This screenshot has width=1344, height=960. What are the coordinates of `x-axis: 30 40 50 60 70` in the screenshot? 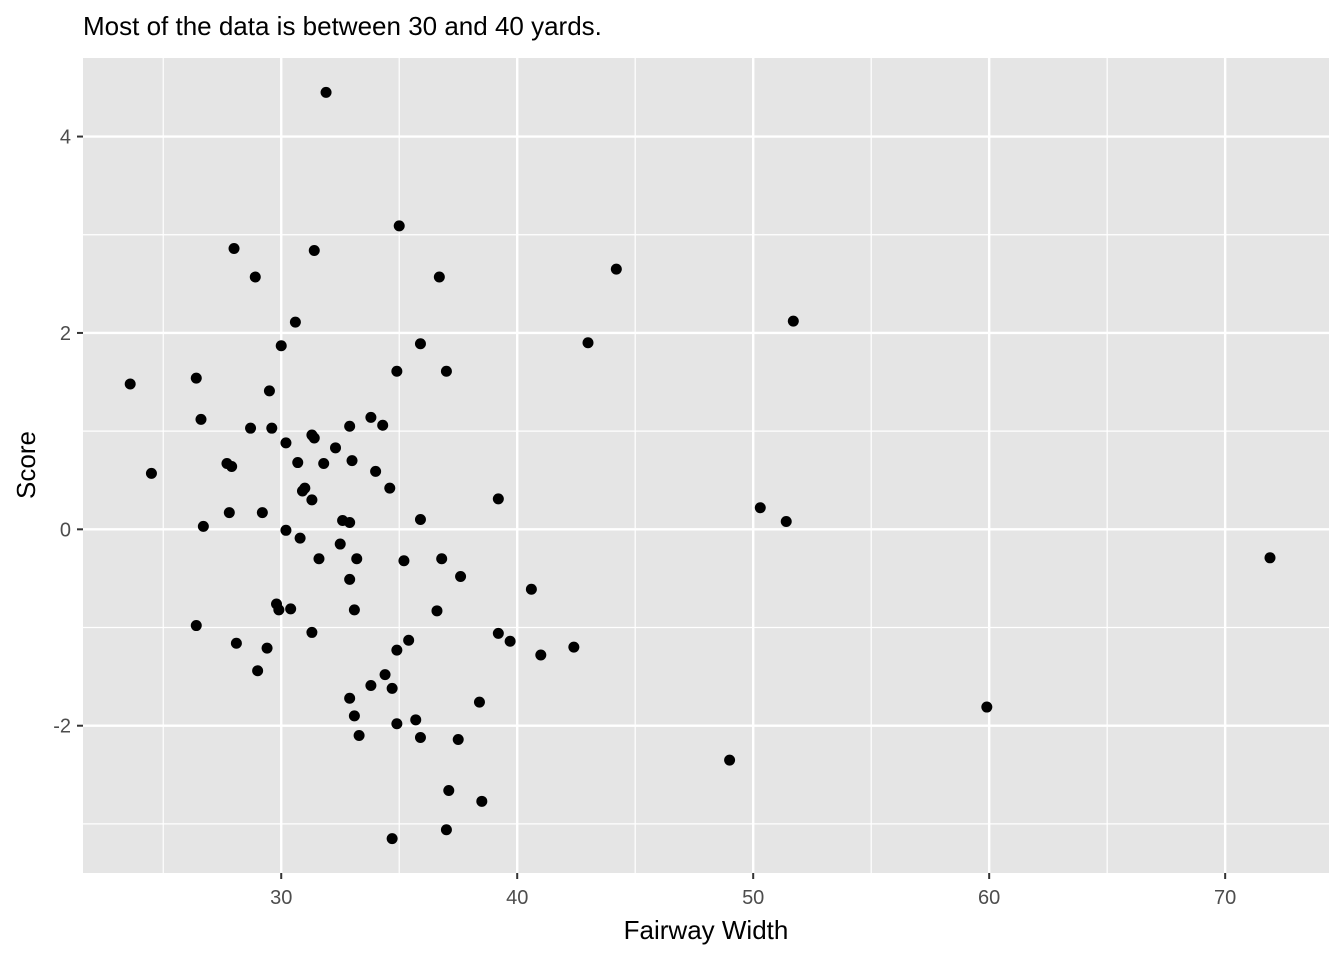 It's located at (753, 891).